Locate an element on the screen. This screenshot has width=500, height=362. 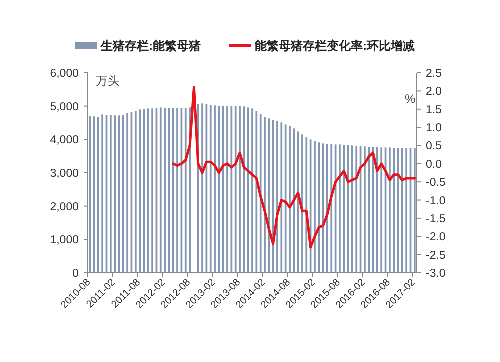
y2-tick-label: 0.5 is located at coordinates (434, 146).